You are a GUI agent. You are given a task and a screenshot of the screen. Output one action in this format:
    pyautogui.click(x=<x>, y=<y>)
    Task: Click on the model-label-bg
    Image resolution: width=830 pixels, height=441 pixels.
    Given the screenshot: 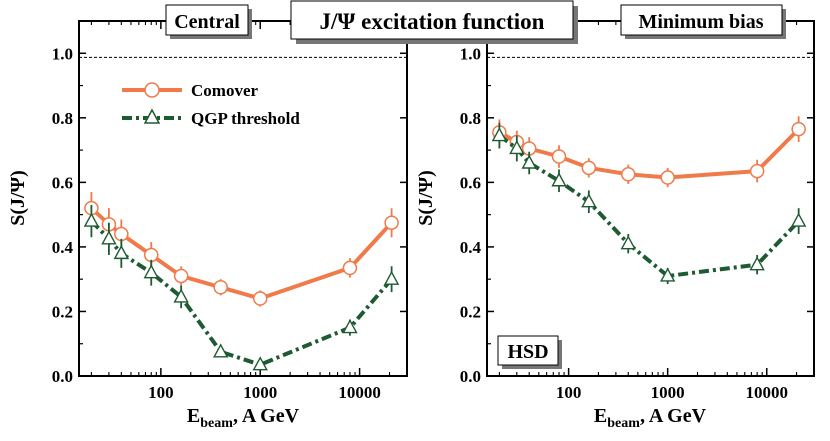 What is the action you would take?
    pyautogui.click(x=528, y=350)
    